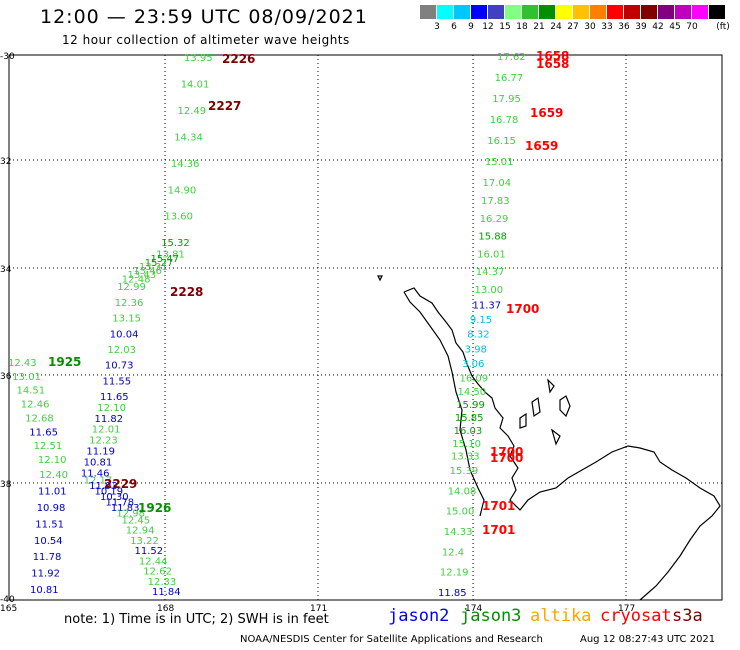 The width and height of the screenshot is (740, 650). Describe the element at coordinates (192, 111) in the screenshot. I see `swh-value-label: 12.49` at that location.